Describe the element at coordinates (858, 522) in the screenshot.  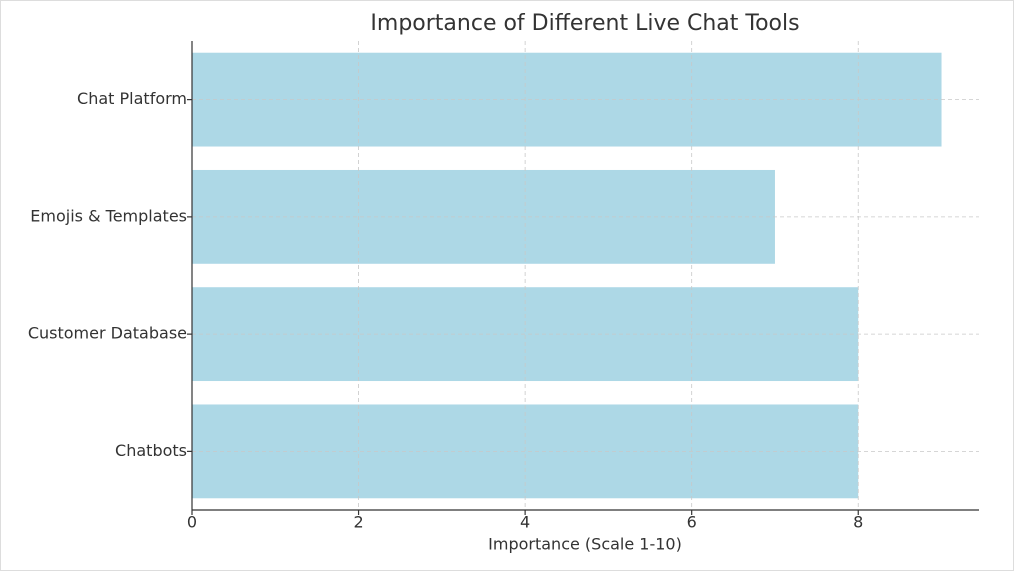
I see `x-tick-label: 8` at that location.